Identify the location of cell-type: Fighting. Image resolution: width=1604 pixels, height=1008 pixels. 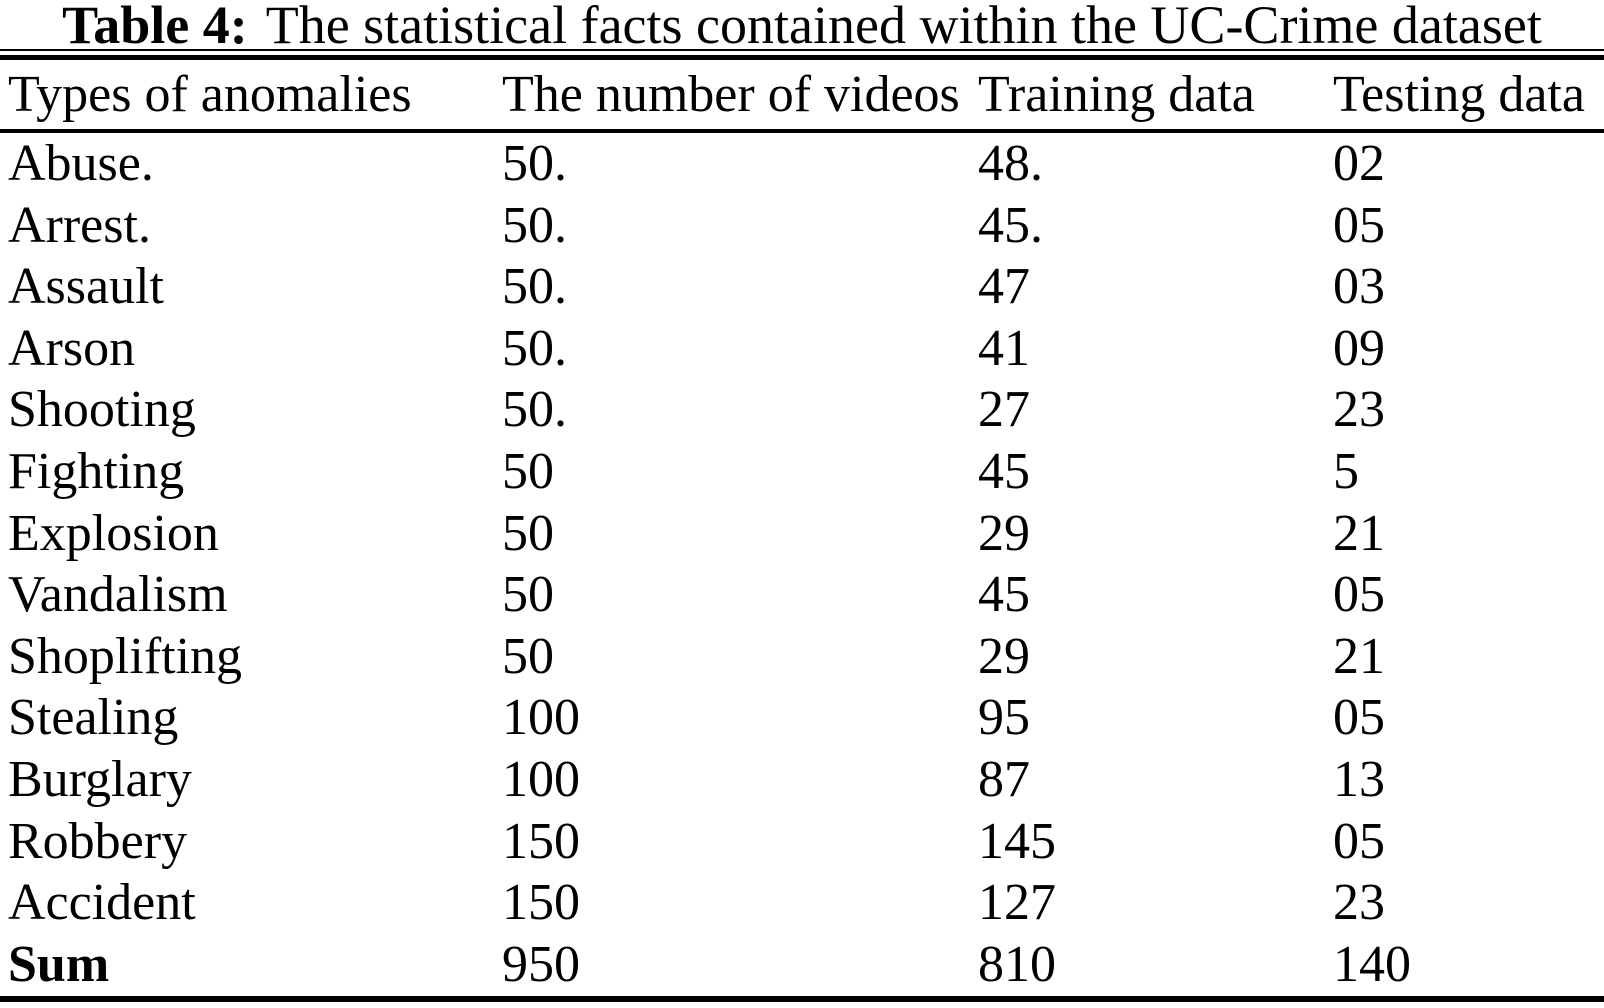
(96, 471).